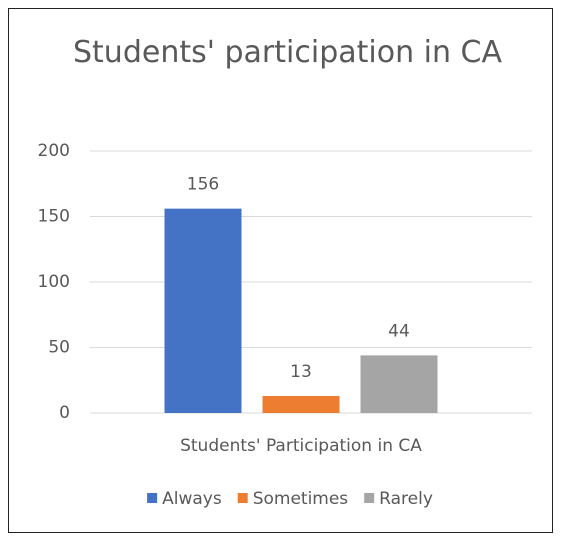  Describe the element at coordinates (406, 499) in the screenshot. I see `legend-label: Rarely` at that location.